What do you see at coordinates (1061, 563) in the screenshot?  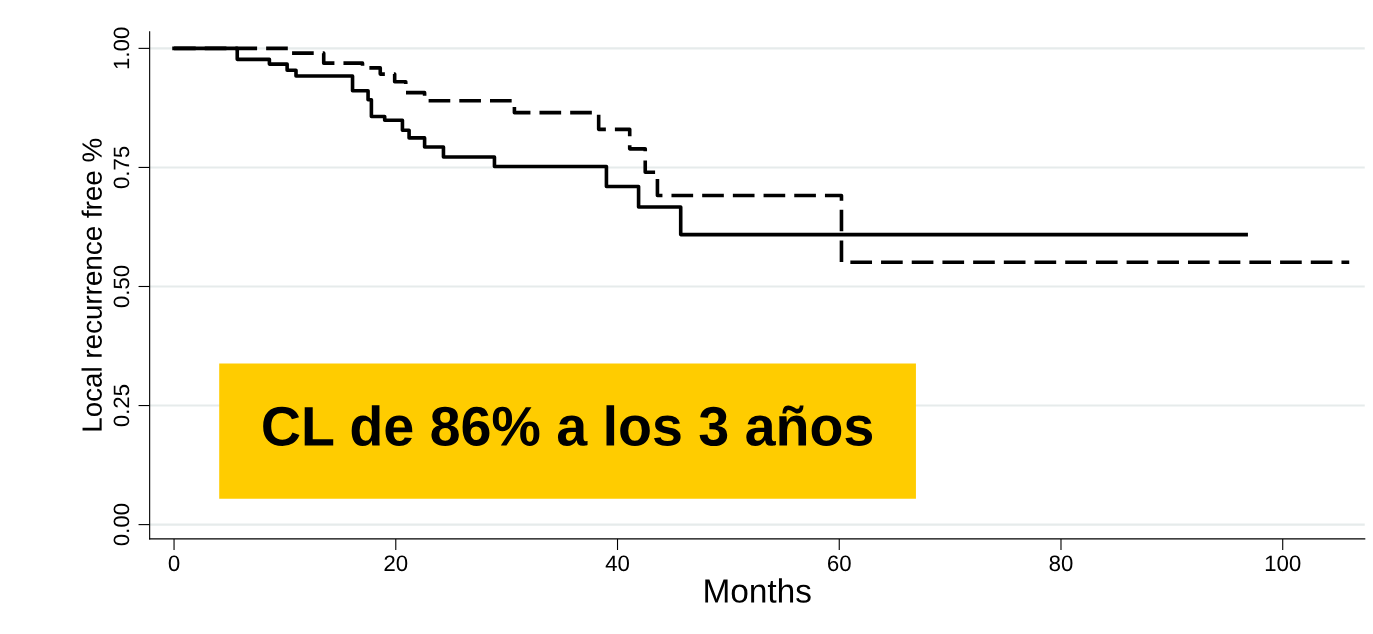 I see `x-tick-label: 80` at bounding box center [1061, 563].